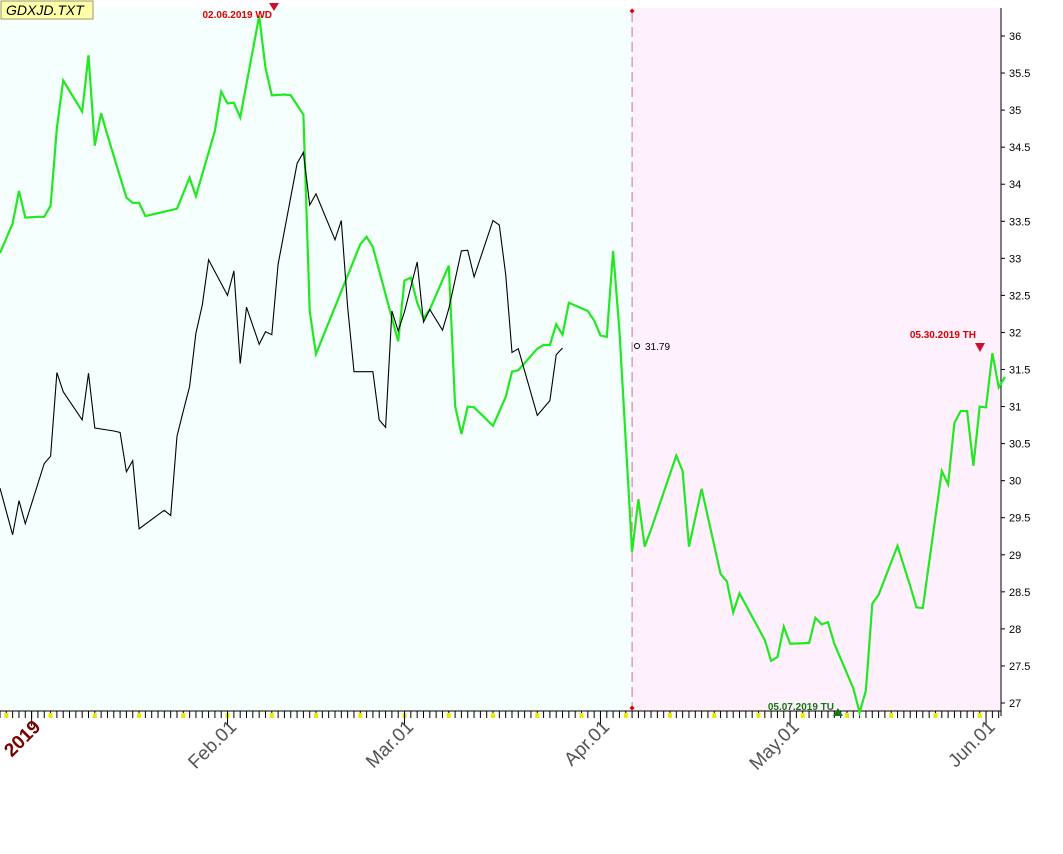 The width and height of the screenshot is (1063, 854). What do you see at coordinates (212, 745) in the screenshot?
I see `x-tick-label: Feb.01` at bounding box center [212, 745].